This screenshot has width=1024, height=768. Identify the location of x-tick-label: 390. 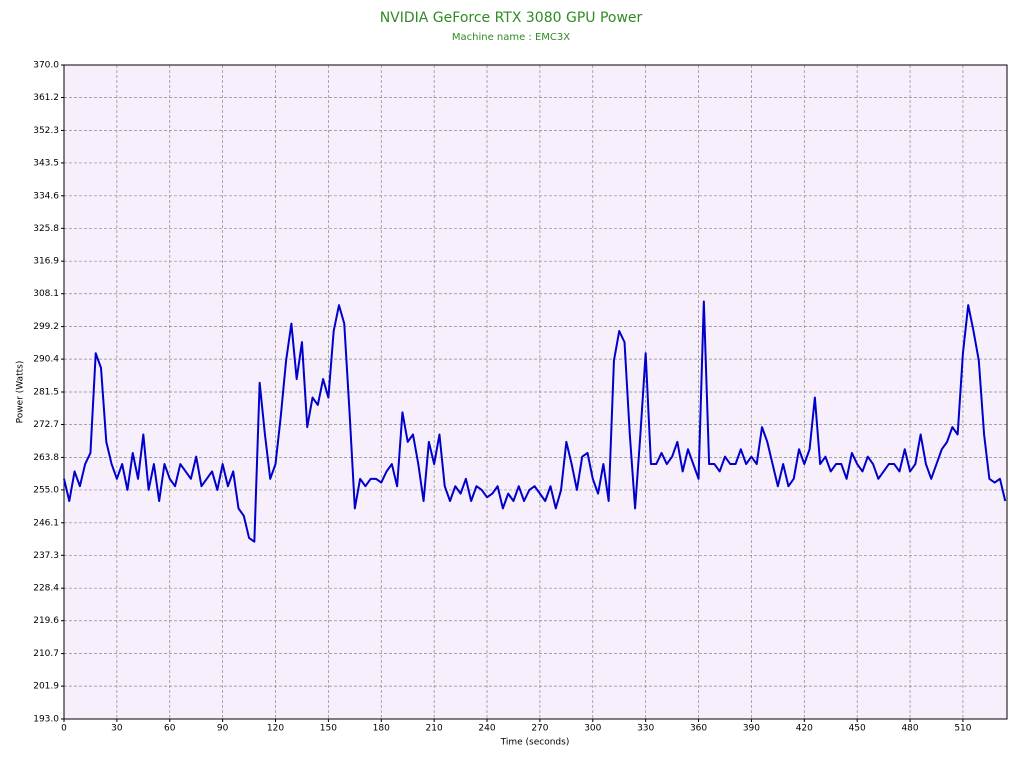
(751, 729).